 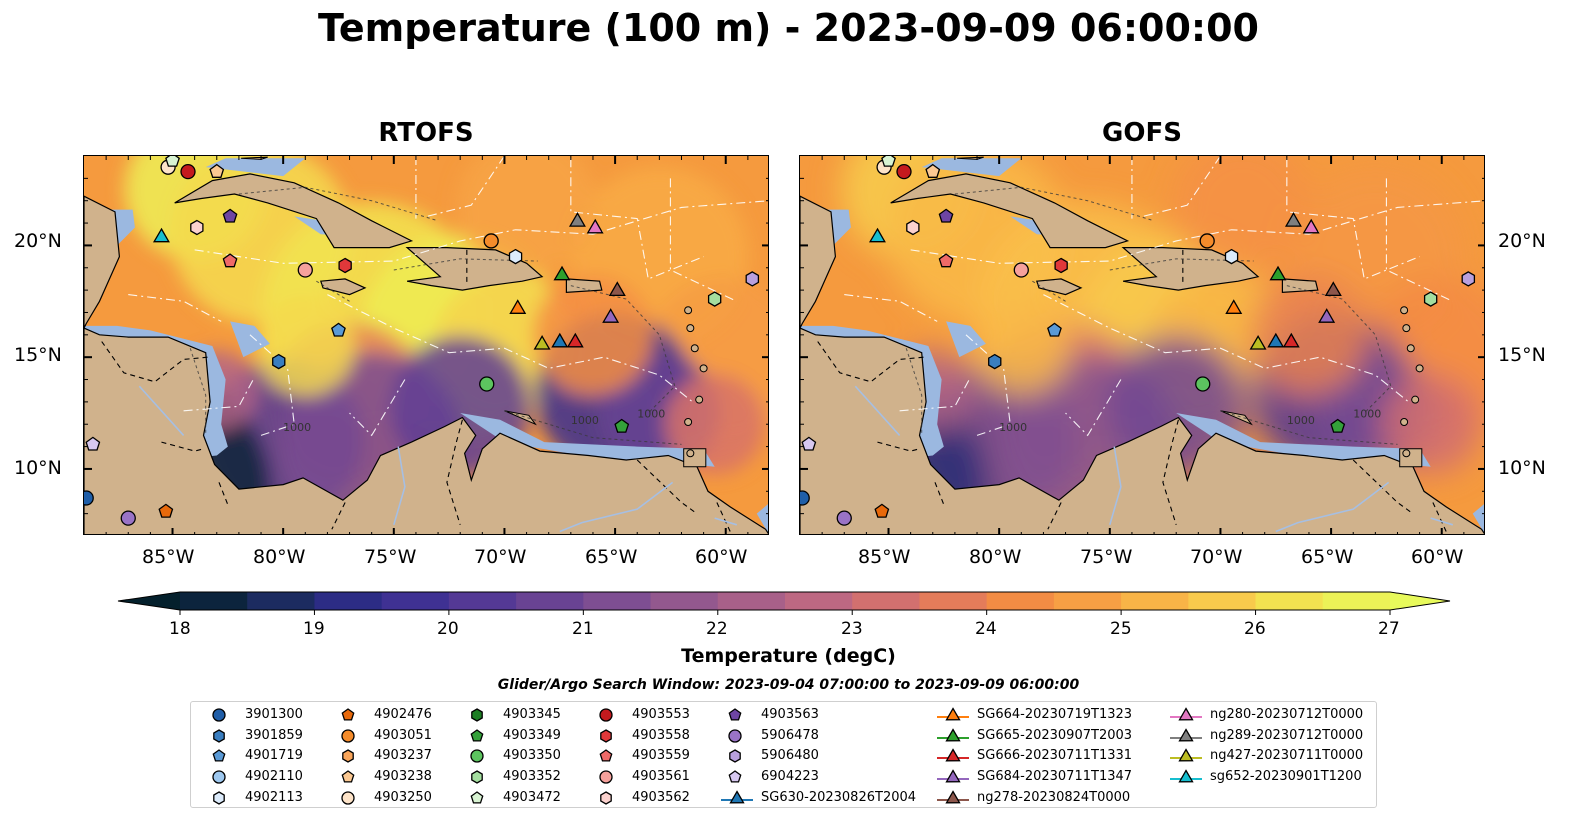 What do you see at coordinates (1286, 777) in the screenshot?
I see `legend-label: sg652-20230901T1200` at bounding box center [1286, 777].